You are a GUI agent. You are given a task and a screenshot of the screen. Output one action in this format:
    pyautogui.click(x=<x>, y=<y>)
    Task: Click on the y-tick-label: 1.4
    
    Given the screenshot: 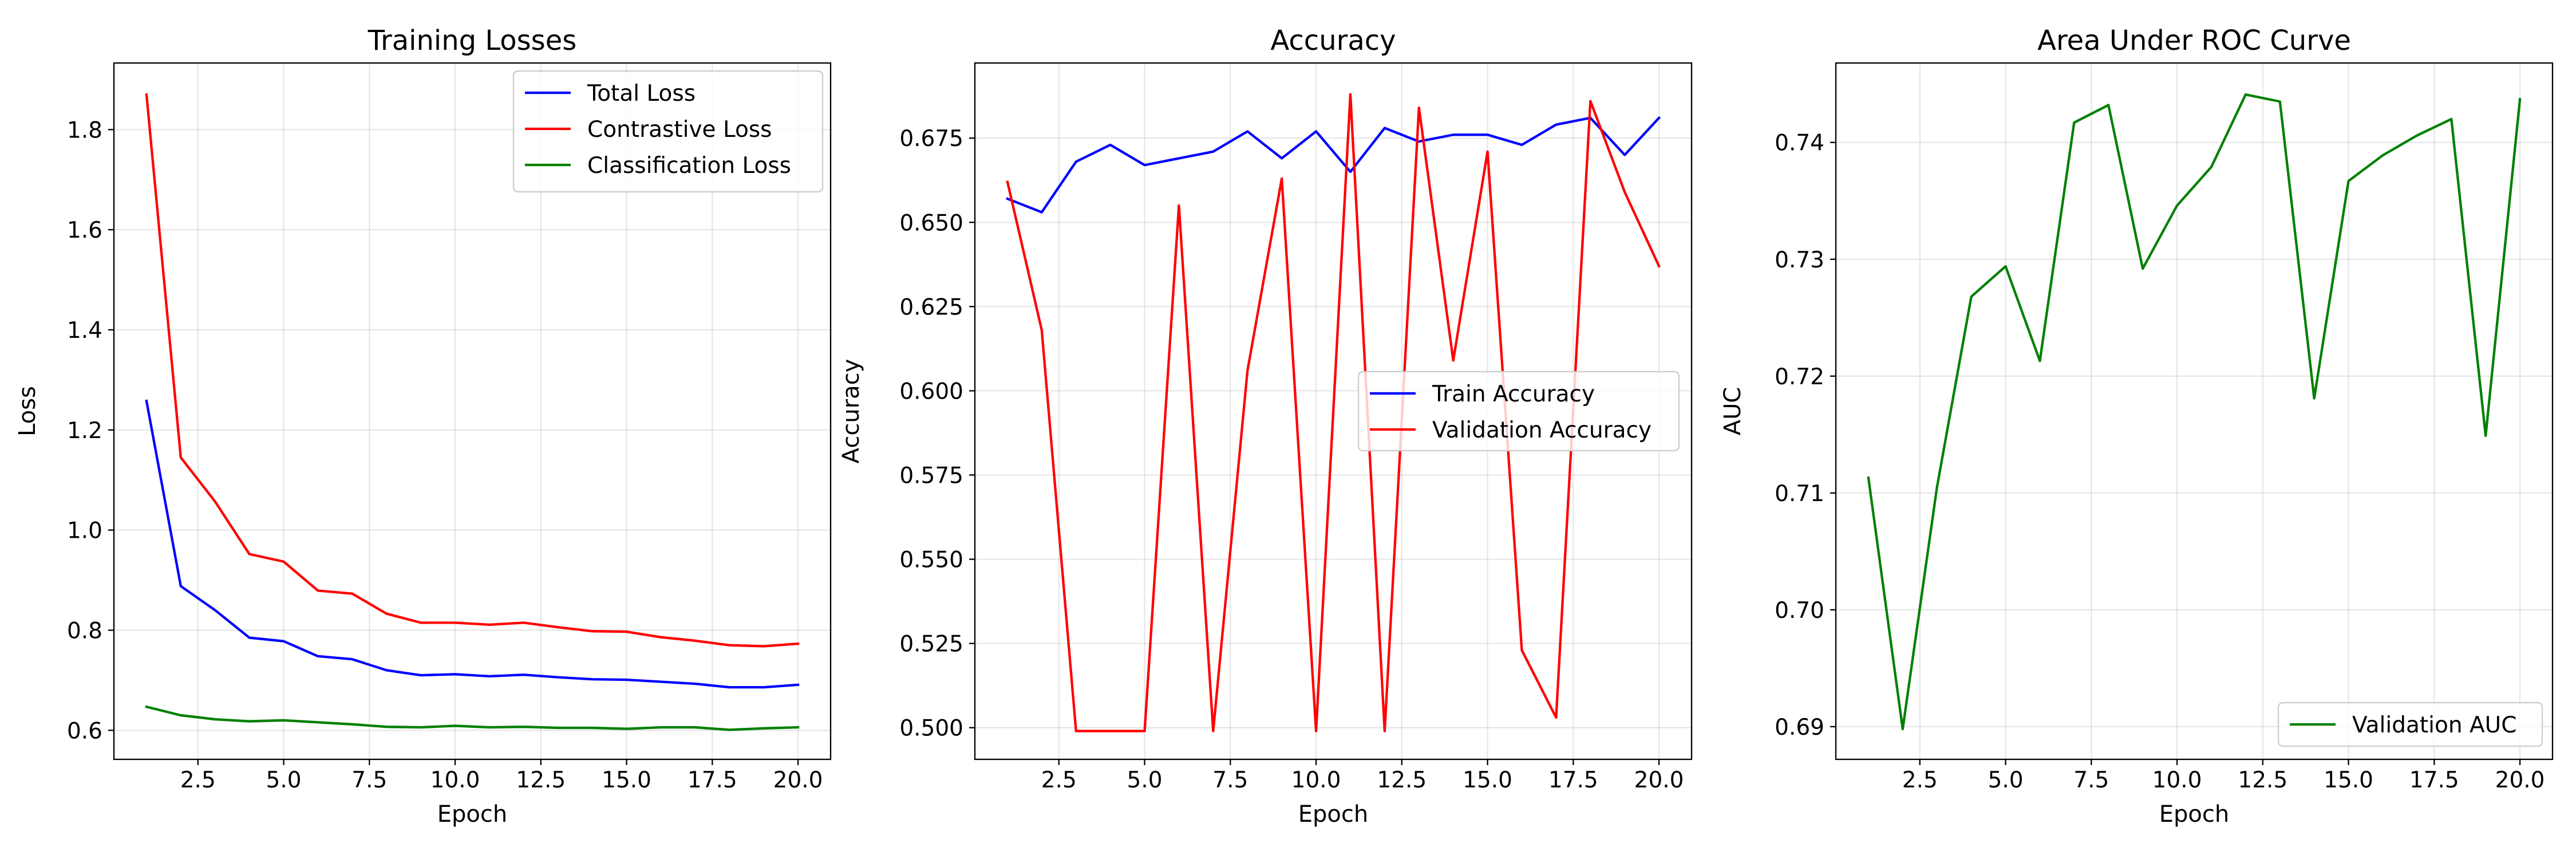 What is the action you would take?
    pyautogui.click(x=84, y=331)
    